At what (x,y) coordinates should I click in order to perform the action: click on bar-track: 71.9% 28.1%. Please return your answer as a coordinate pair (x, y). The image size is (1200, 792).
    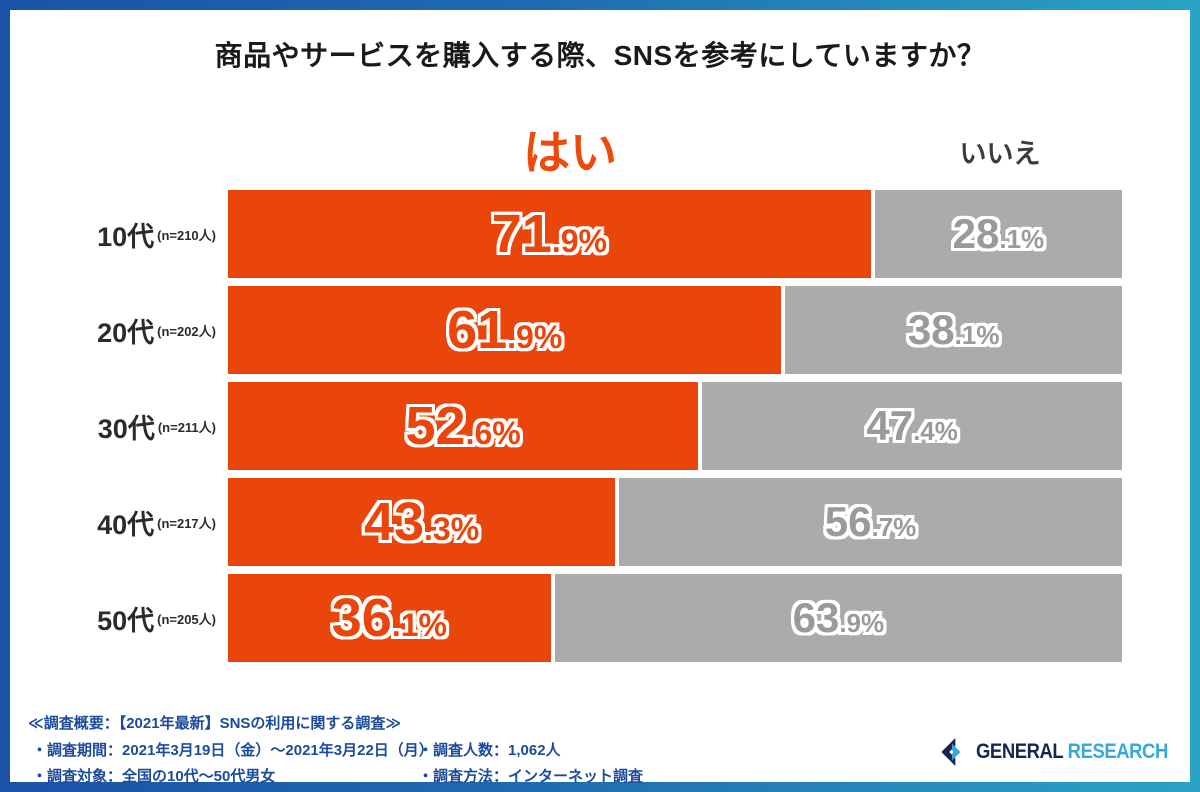
    Looking at the image, I should click on (675, 234).